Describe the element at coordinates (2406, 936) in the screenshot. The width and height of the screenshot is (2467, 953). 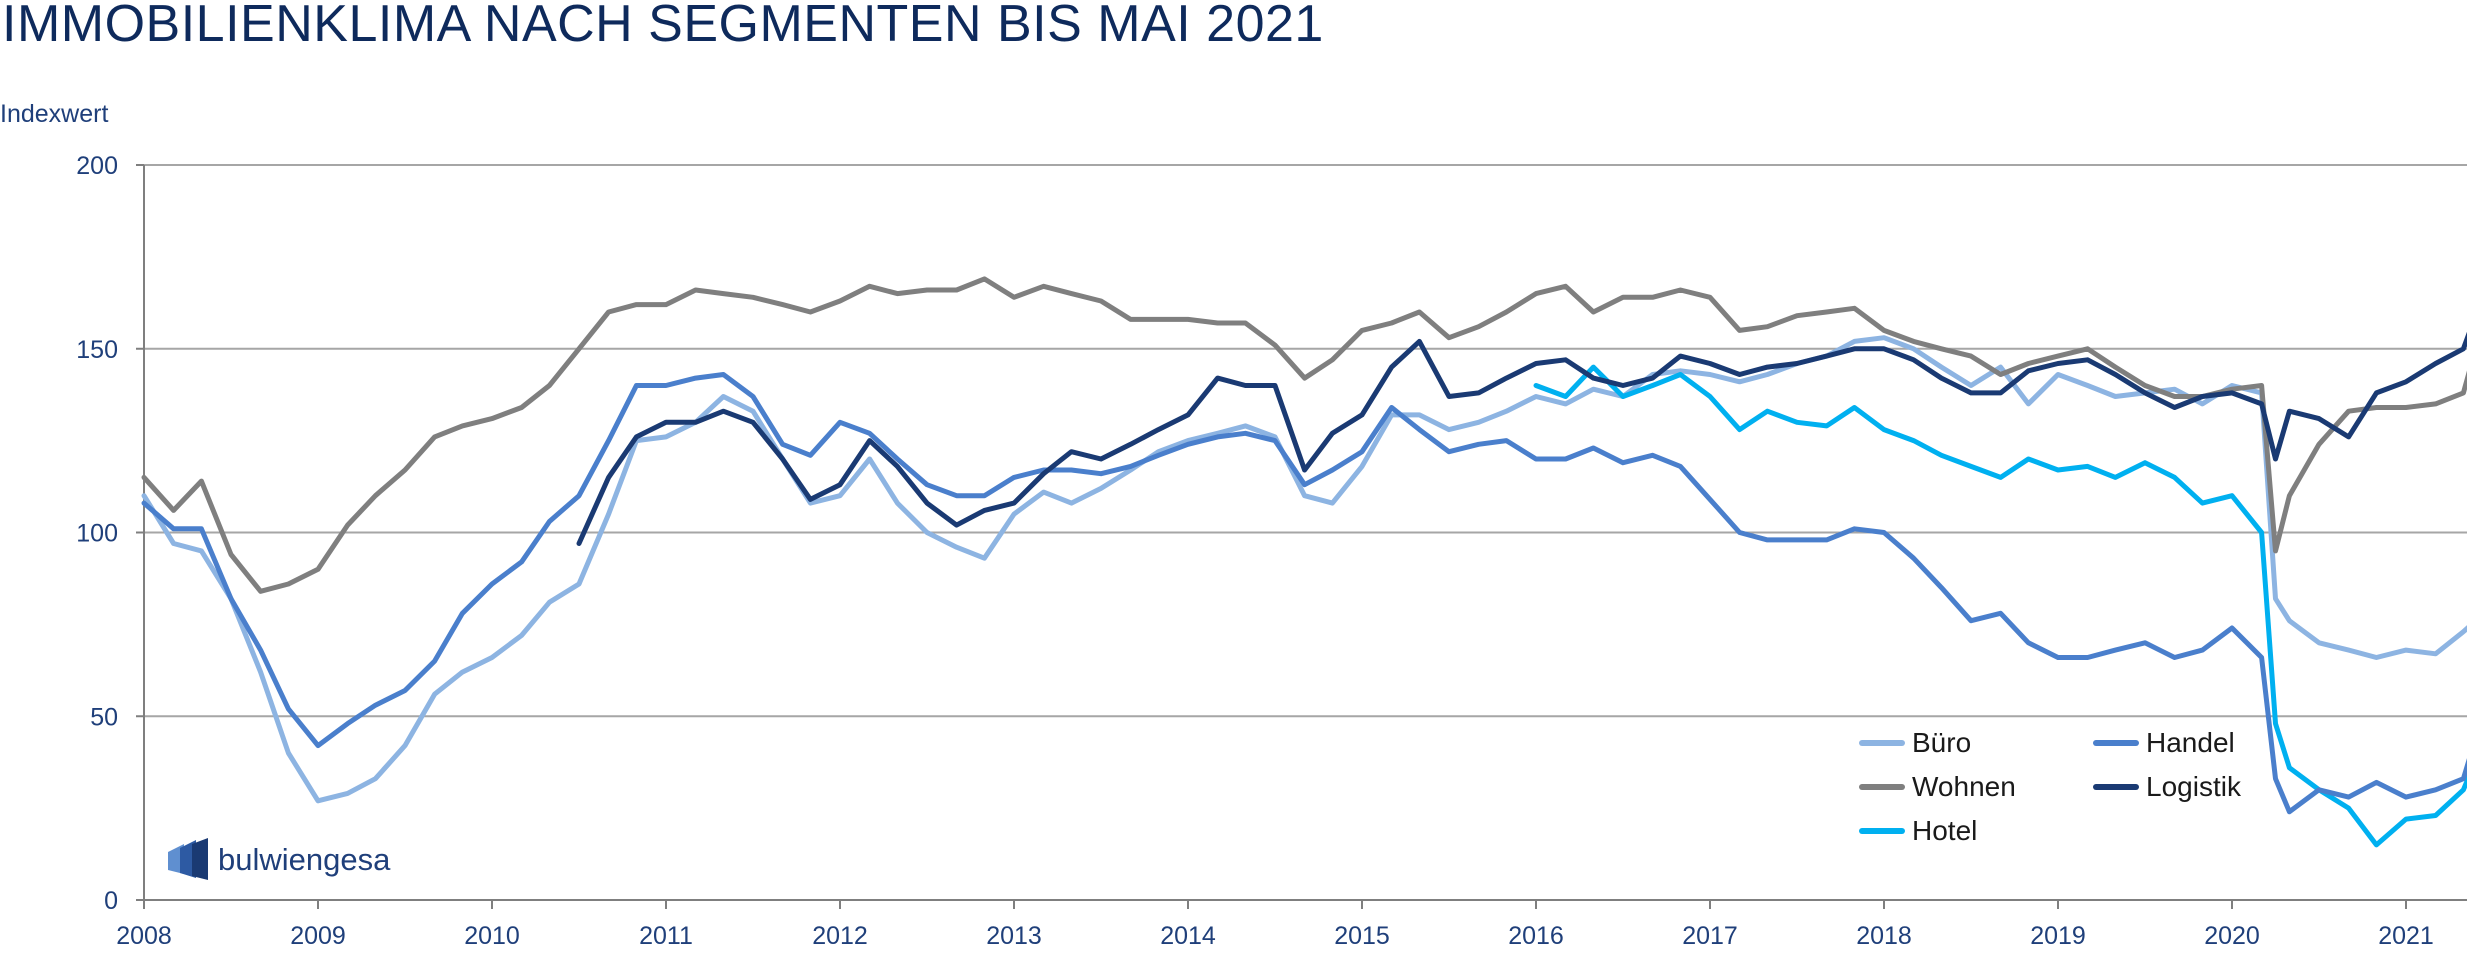
I see `x-tick-label-2021: 2021` at that location.